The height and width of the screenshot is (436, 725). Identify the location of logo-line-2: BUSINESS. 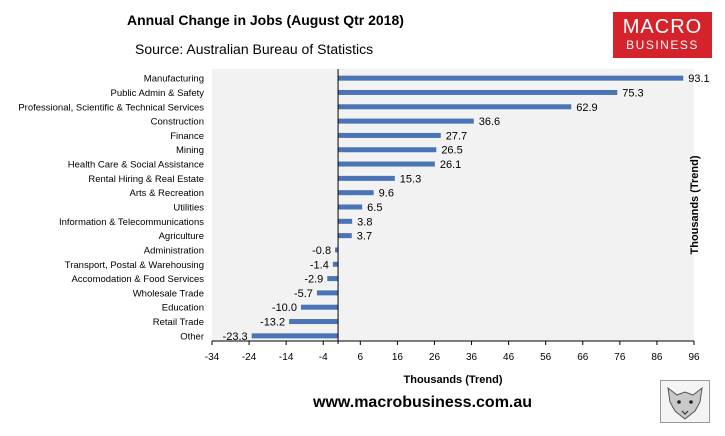
(662, 45).